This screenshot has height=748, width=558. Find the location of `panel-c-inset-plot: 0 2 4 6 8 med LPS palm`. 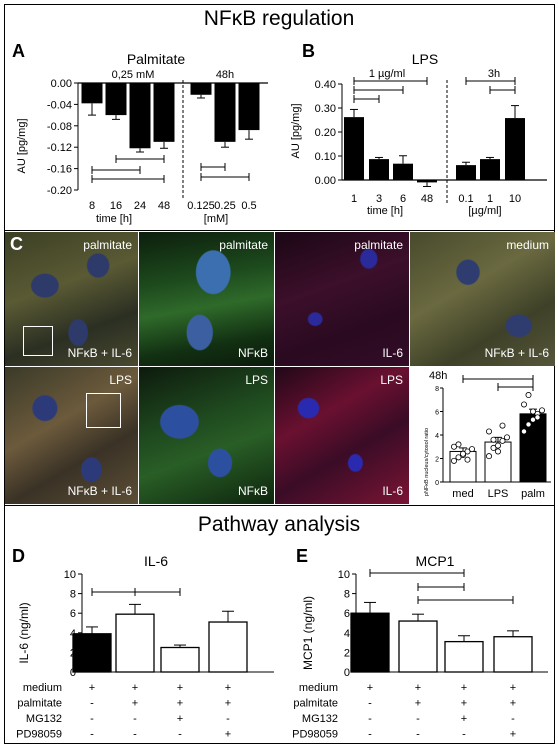

panel-c-inset-plot: 0 2 4 6 8 med LPS palm is located at coordinates (493, 437).